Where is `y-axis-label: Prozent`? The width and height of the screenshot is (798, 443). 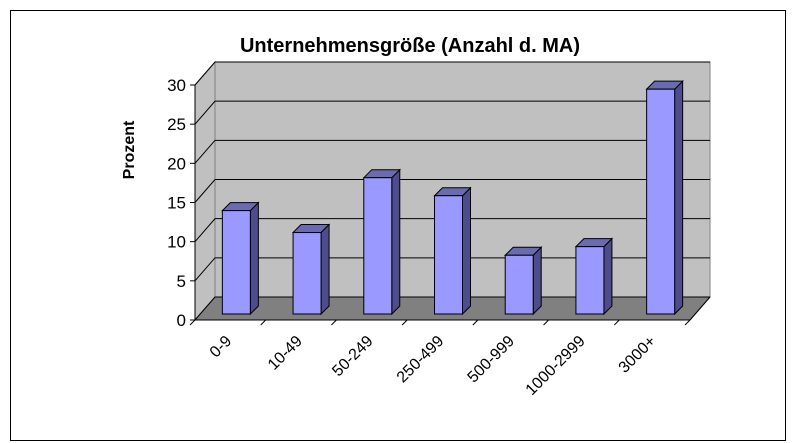
y-axis-label: Prozent is located at coordinates (129, 149).